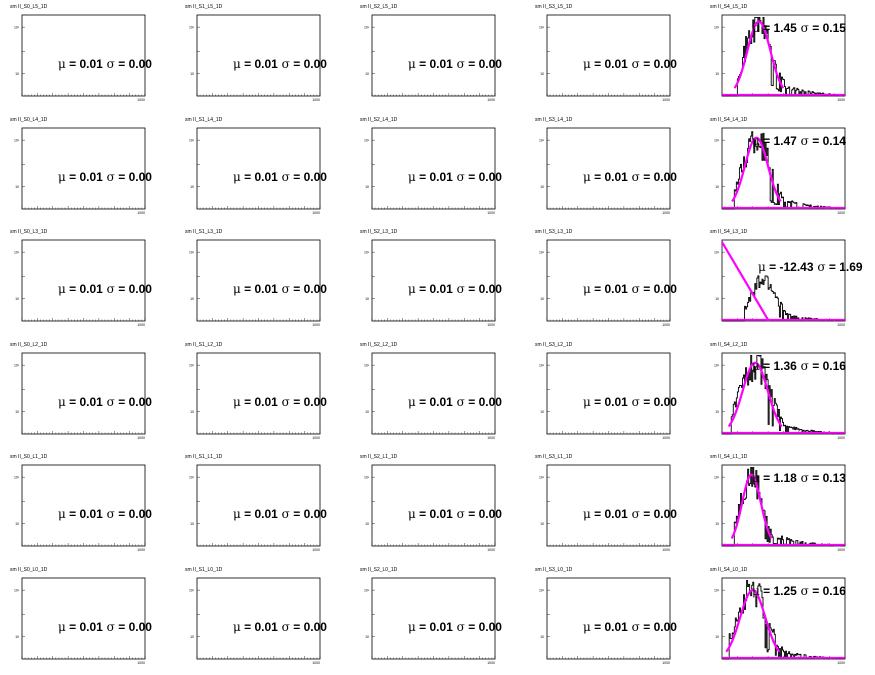 This screenshot has height=675, width=875. What do you see at coordinates (729, 570) in the screenshot?
I see `panel-title: sm II_S4_L0_1D` at bounding box center [729, 570].